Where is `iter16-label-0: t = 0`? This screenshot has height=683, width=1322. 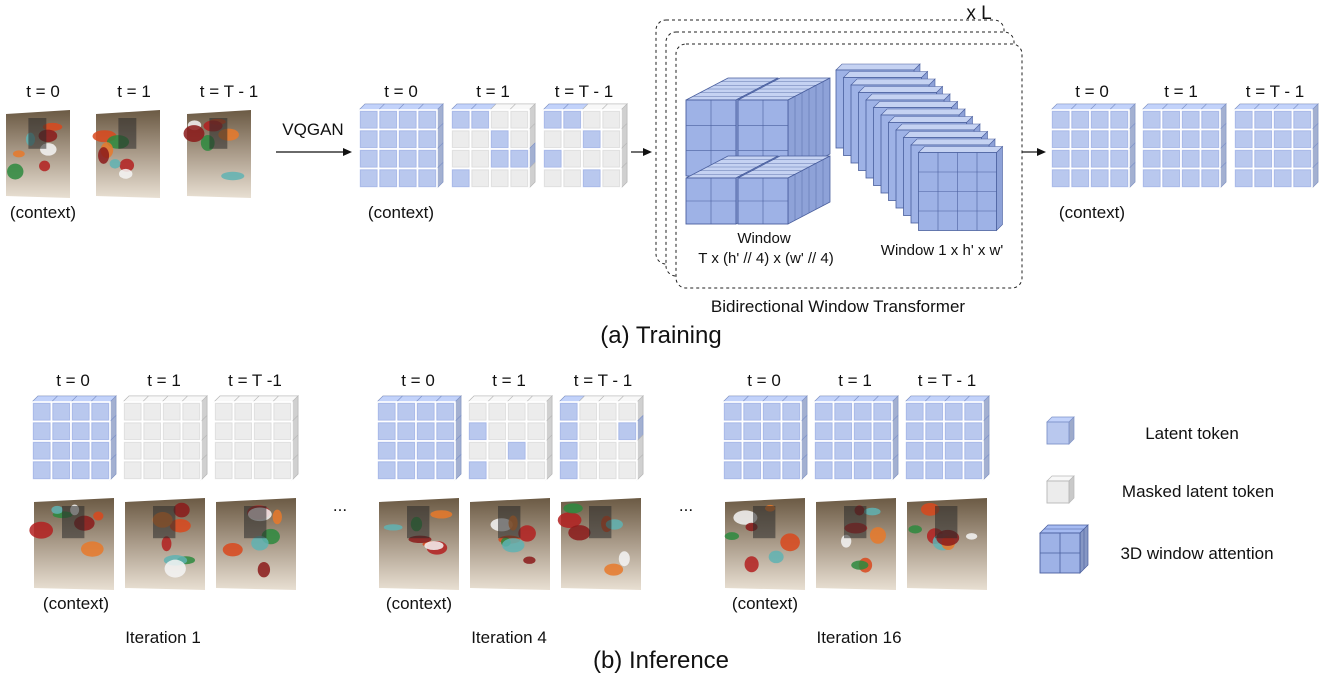 iter16-label-0: t = 0 is located at coordinates (764, 380).